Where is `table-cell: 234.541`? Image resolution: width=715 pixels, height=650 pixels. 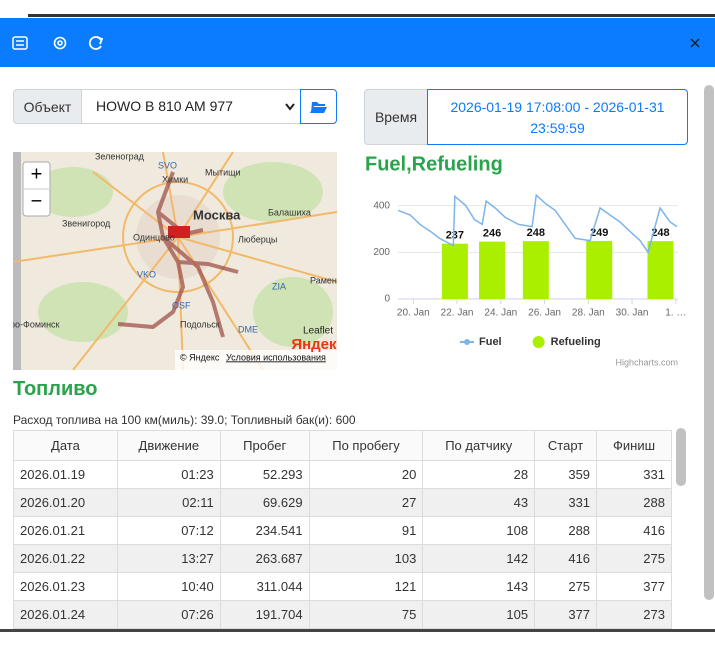 table-cell: 234.541 is located at coordinates (264, 531).